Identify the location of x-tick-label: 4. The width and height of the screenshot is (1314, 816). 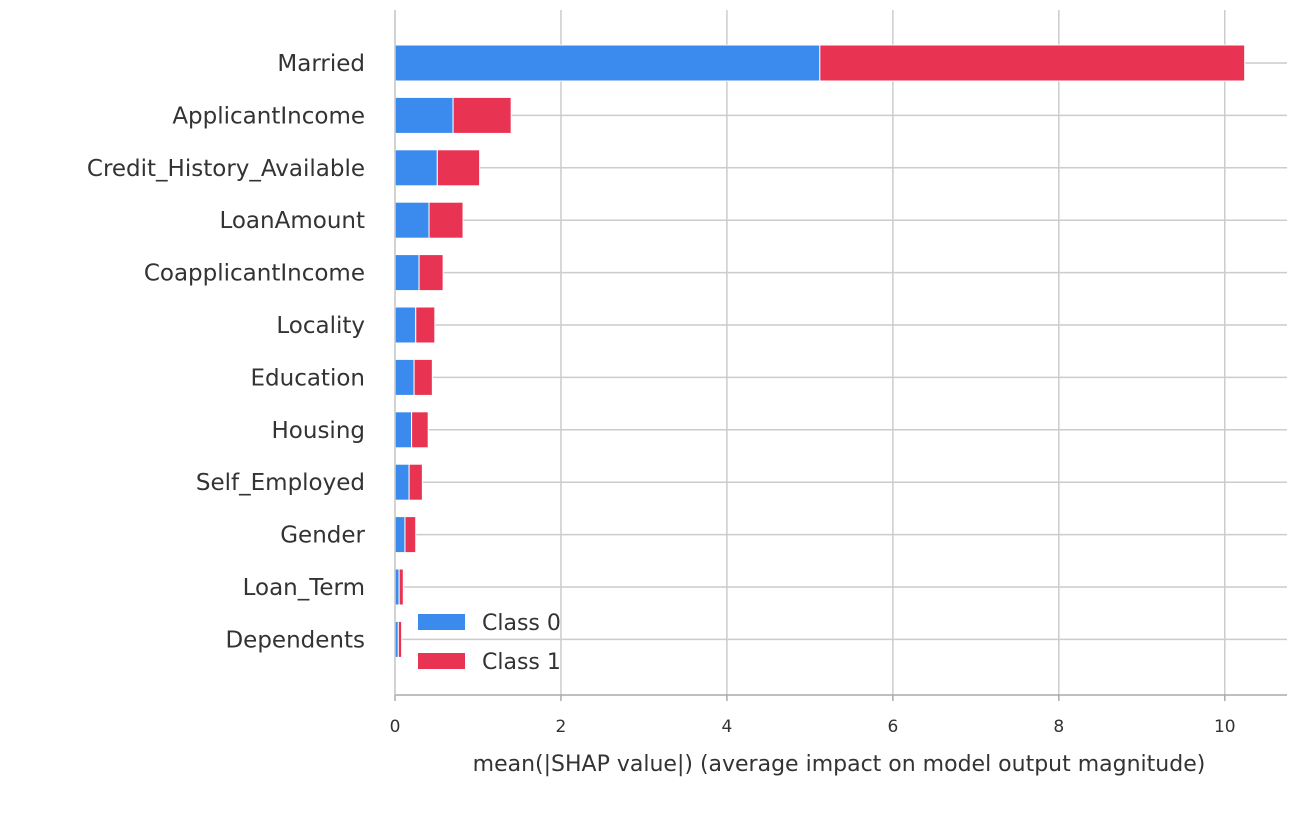
(726, 727).